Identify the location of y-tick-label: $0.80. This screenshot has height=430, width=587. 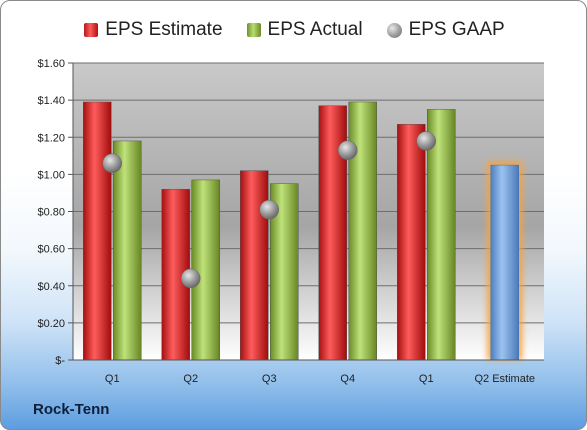
(51, 213).